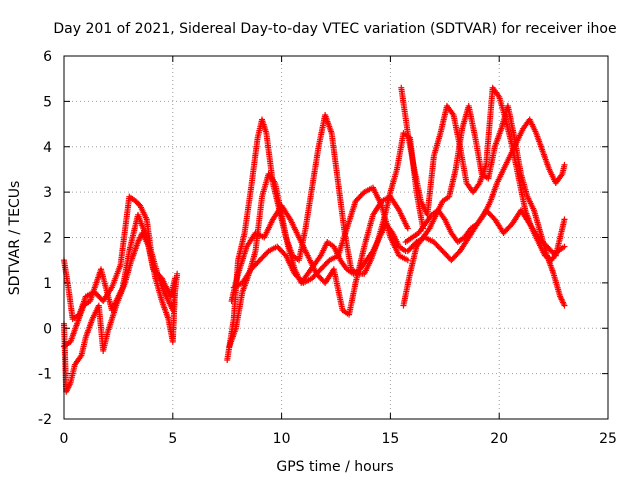  Describe the element at coordinates (47, 102) in the screenshot. I see `y-tick-label: 5` at that location.